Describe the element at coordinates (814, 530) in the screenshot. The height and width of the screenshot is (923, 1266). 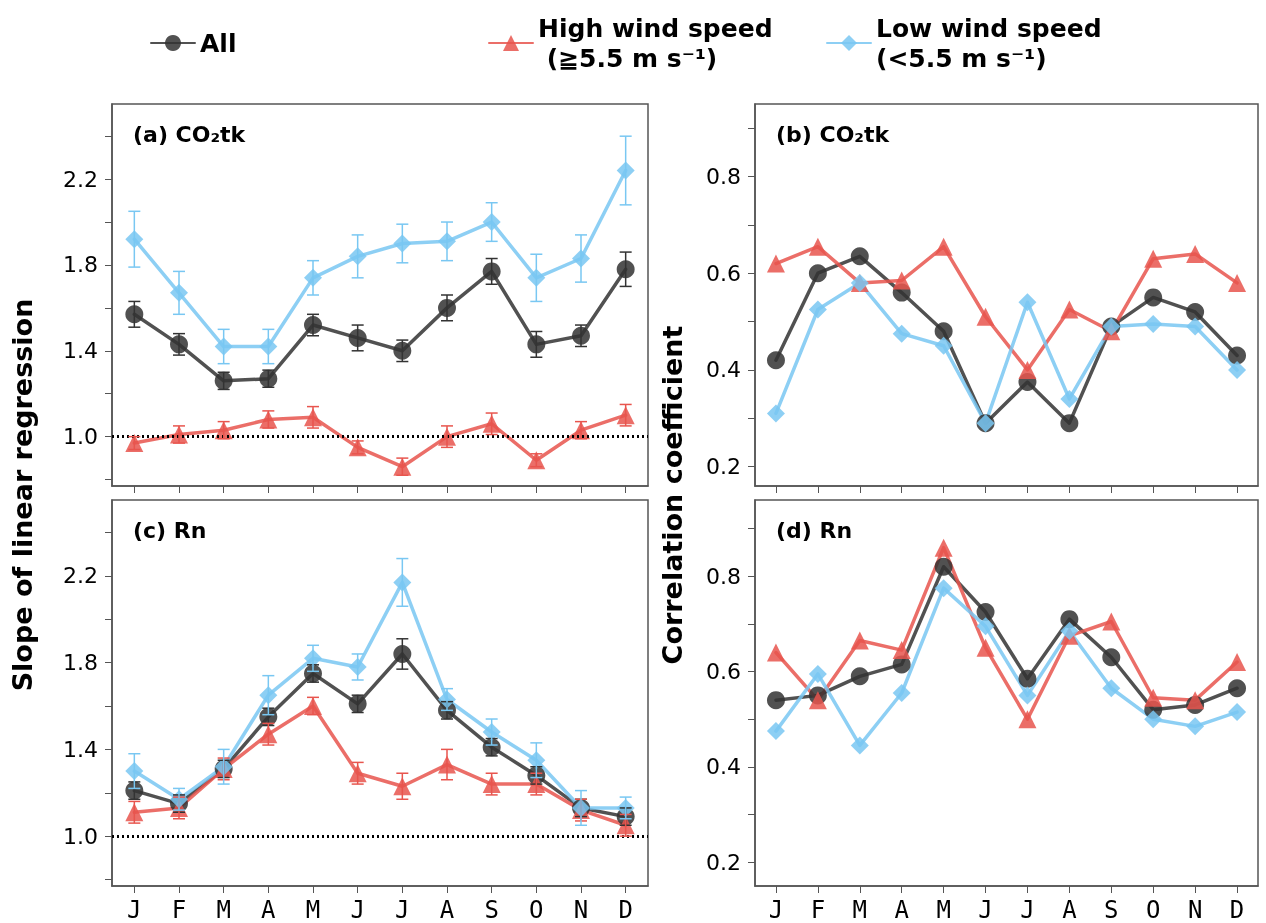
I see `text: (d) Rn` at that location.